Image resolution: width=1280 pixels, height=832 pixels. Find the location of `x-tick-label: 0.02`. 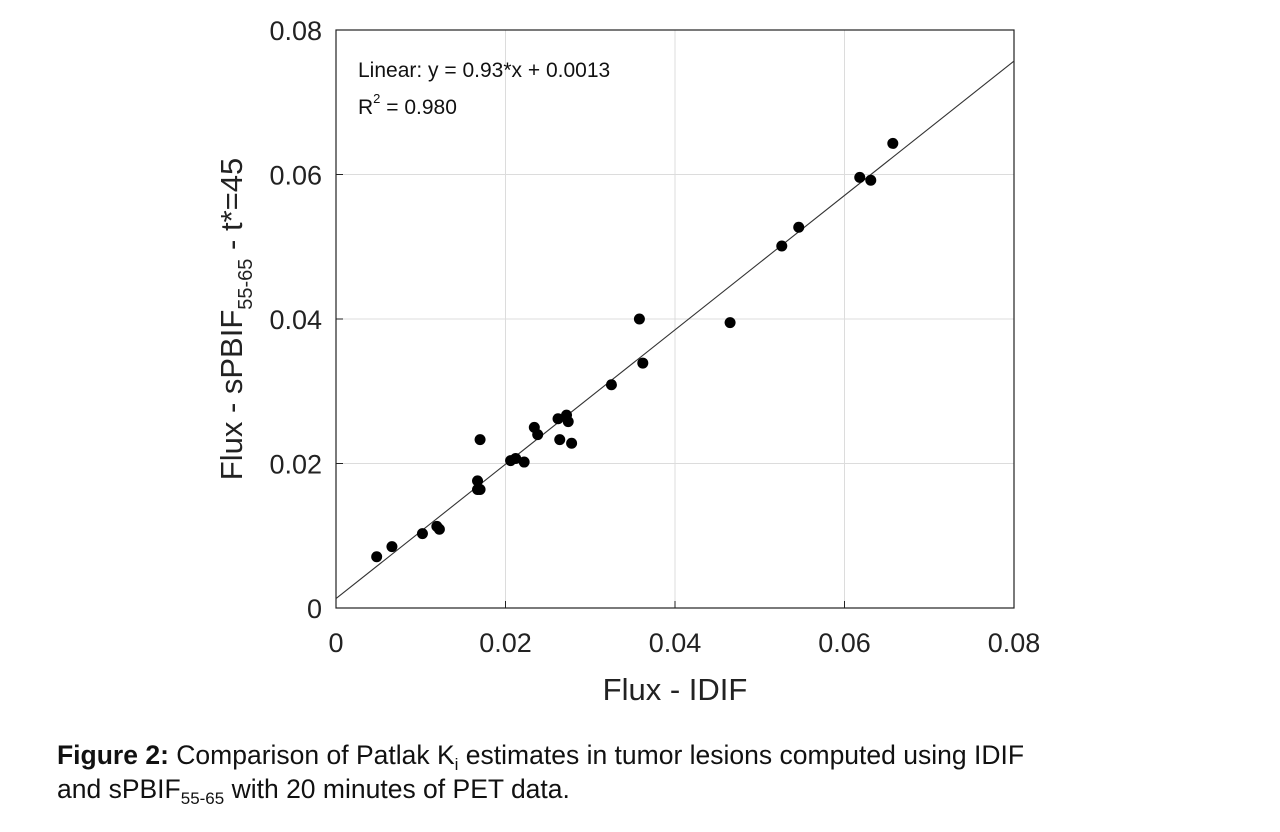

x-tick-label: 0.02 is located at coordinates (505, 643).